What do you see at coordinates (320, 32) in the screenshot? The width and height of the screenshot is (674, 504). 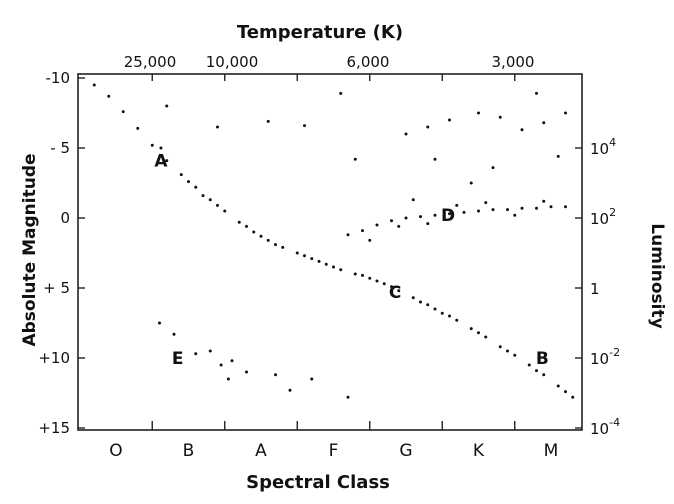 I see `chart-title: Temperature (K)` at bounding box center [320, 32].